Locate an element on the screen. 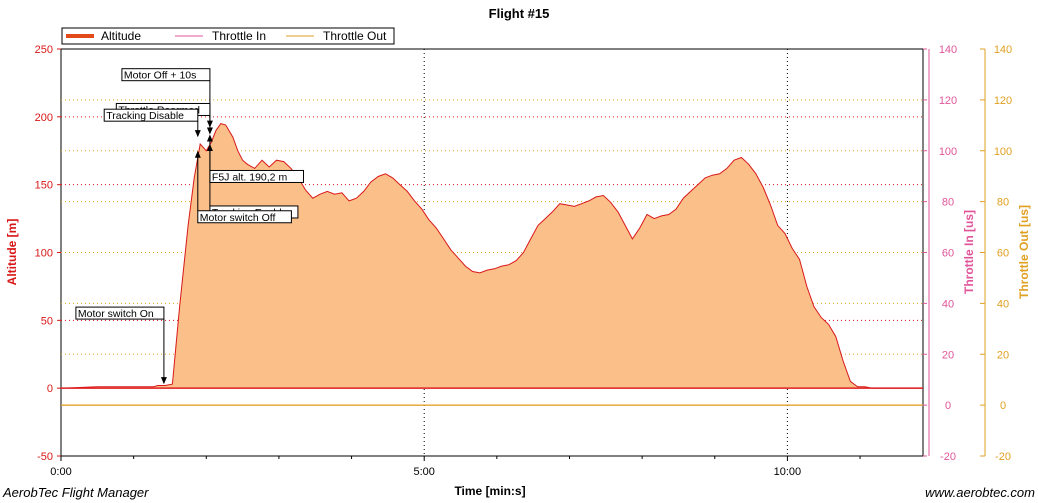 This screenshot has width=1038, height=503. y-tick-label-throttle-out: 140 is located at coordinates (1003, 50).